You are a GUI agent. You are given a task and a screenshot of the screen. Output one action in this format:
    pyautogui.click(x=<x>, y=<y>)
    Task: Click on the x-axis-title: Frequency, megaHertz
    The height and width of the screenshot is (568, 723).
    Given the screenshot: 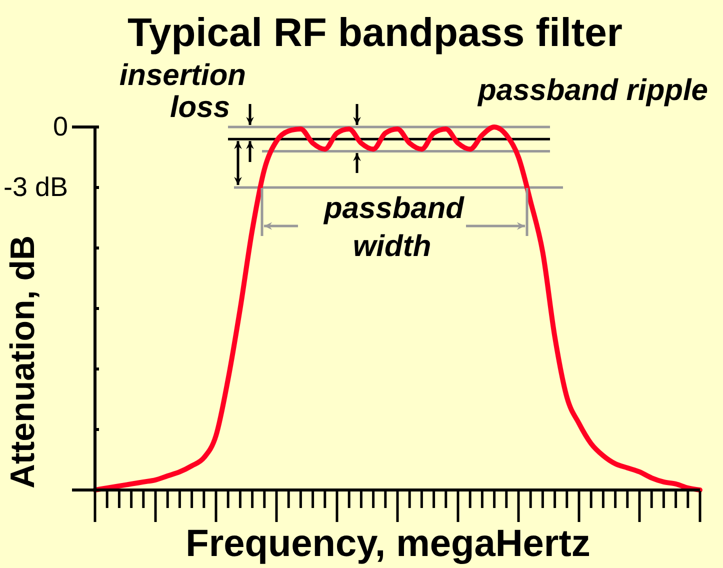 What is the action you would take?
    pyautogui.click(x=388, y=544)
    